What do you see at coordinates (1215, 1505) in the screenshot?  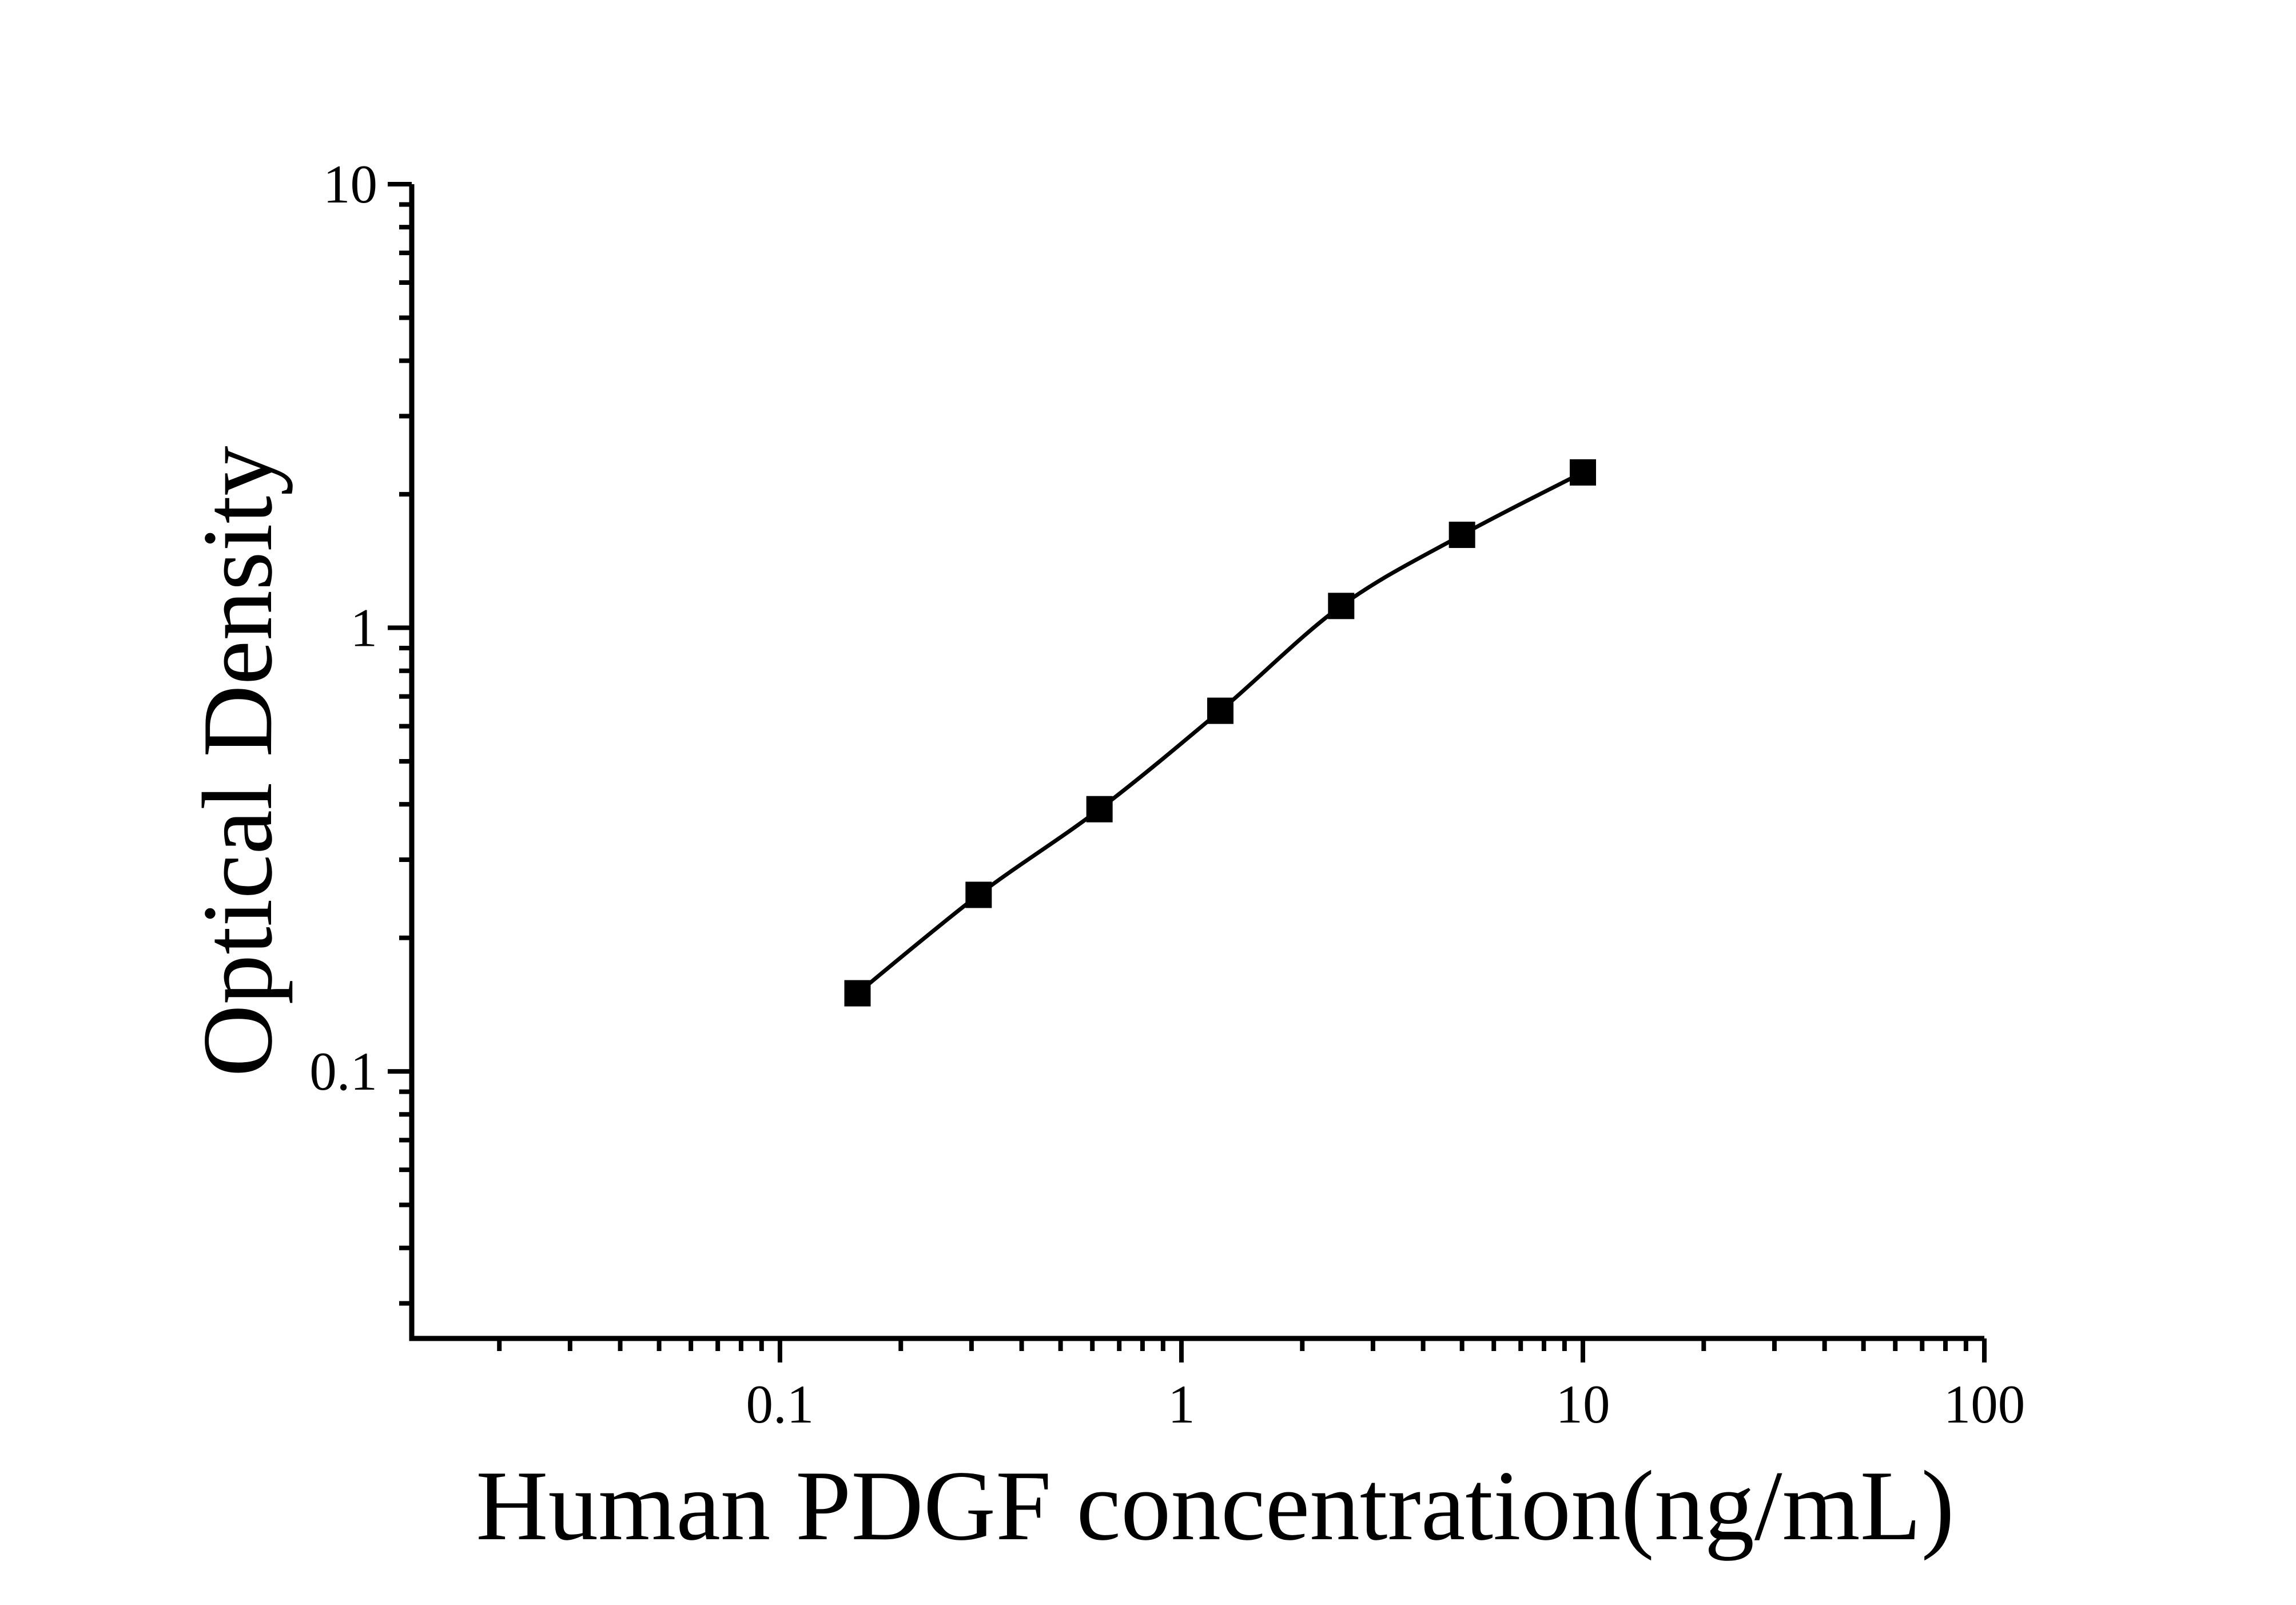 I see `x-axis-title: Human PDGF concentration(ng/mL)` at bounding box center [1215, 1505].